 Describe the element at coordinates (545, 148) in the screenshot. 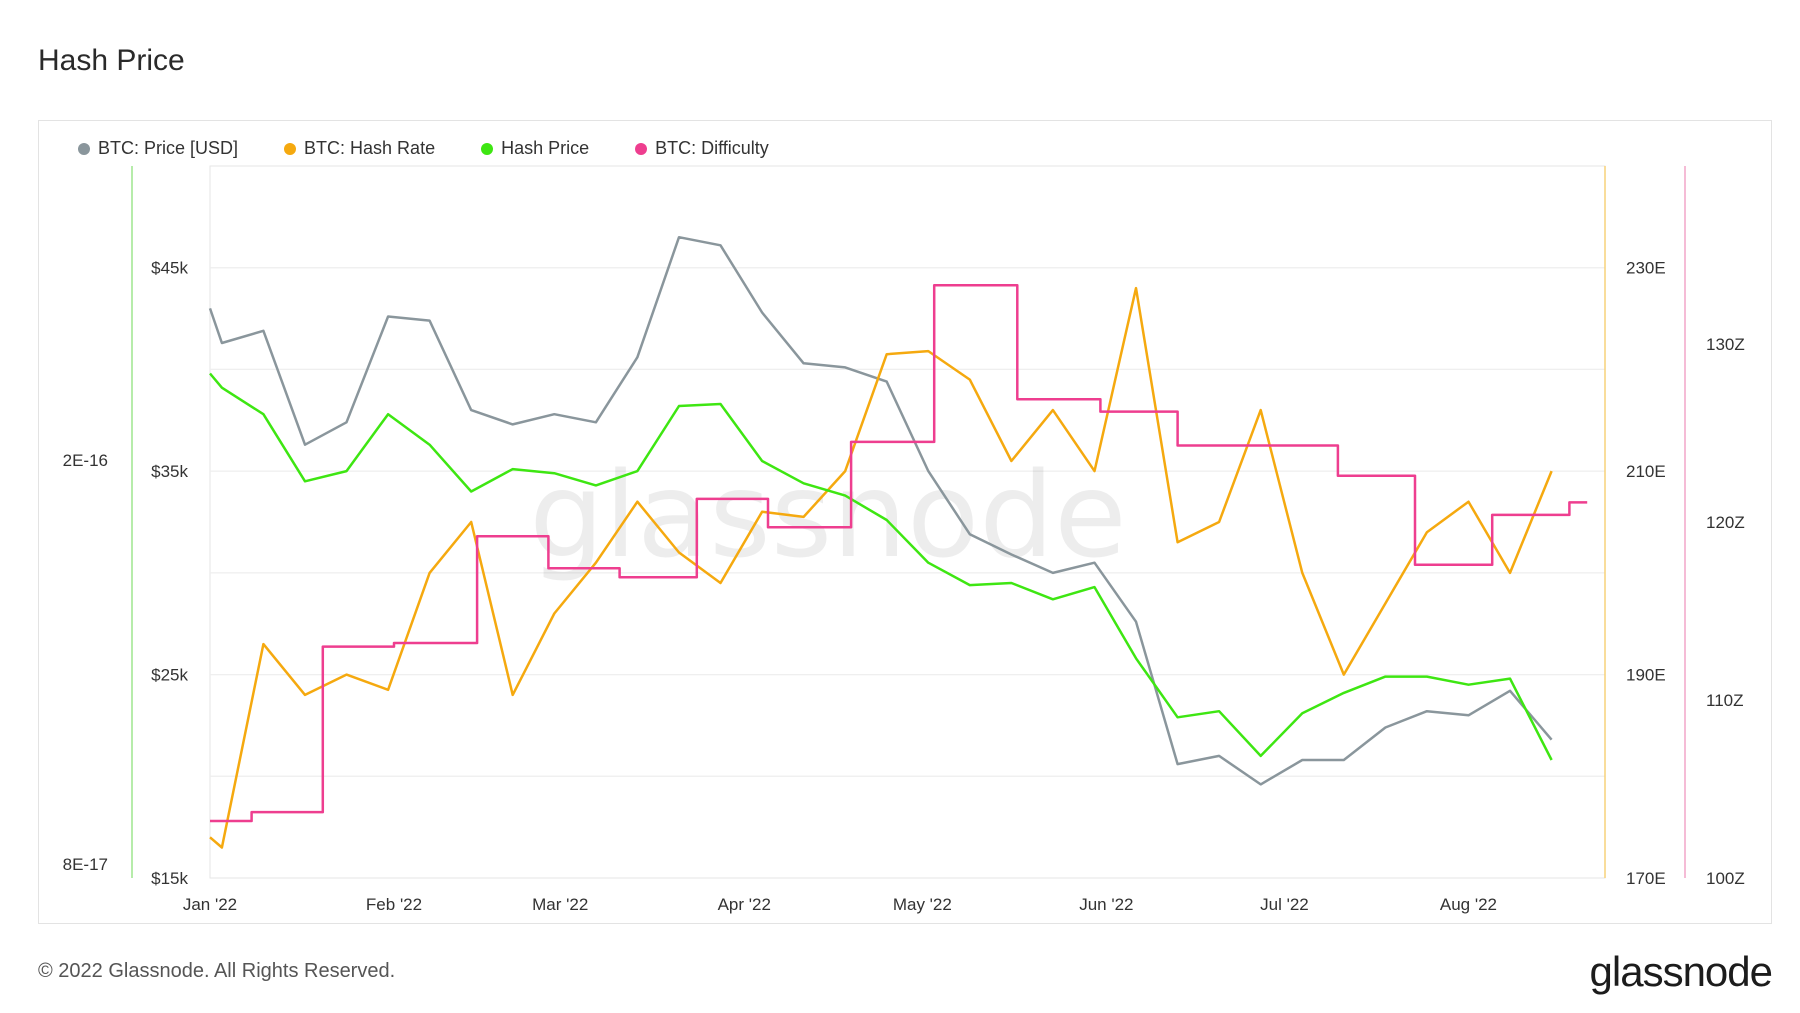

I see `legend-label: Hash Price` at that location.